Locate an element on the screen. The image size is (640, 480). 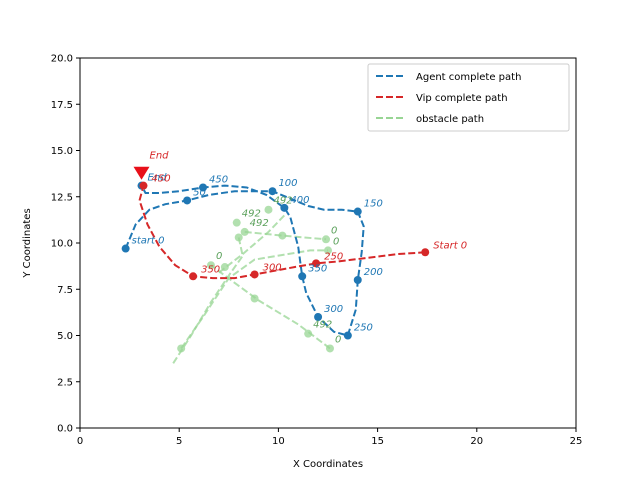
agent-point-label: 100 is located at coordinates (287, 183).